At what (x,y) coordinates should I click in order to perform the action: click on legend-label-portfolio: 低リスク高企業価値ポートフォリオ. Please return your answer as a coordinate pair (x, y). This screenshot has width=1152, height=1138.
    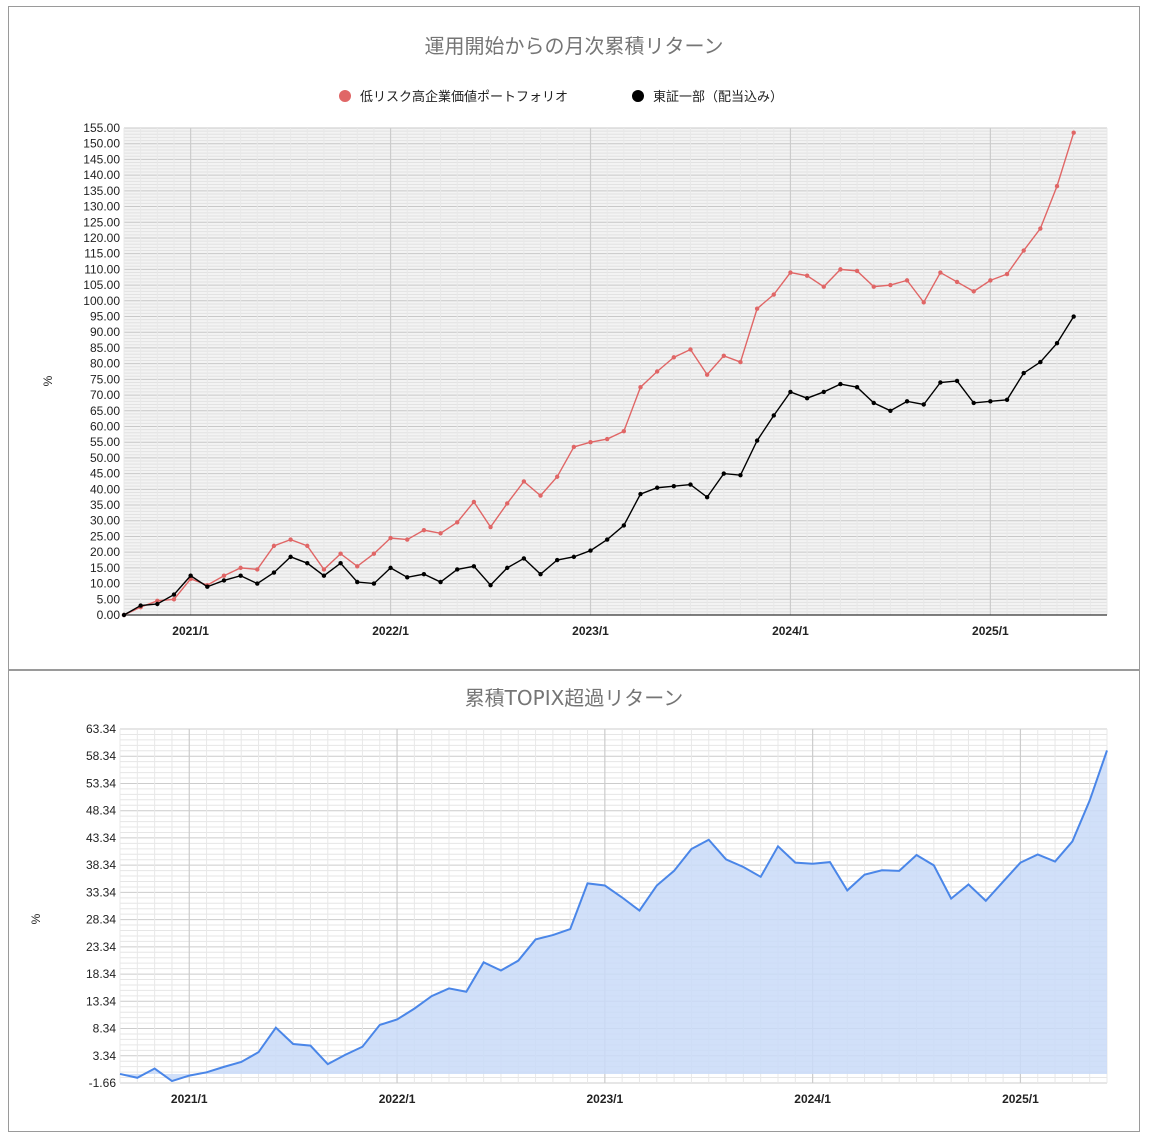
    Looking at the image, I should click on (464, 97).